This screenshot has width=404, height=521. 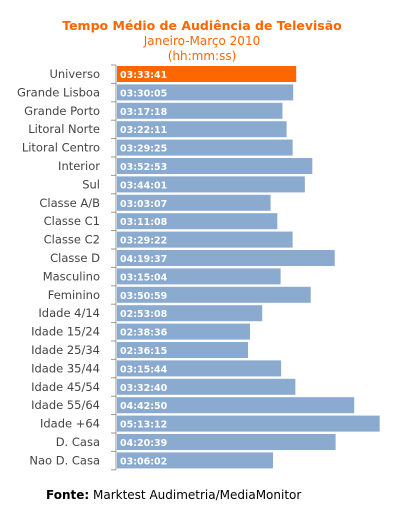 I want to click on bar-value-label: 03:33:41, so click(x=143, y=75).